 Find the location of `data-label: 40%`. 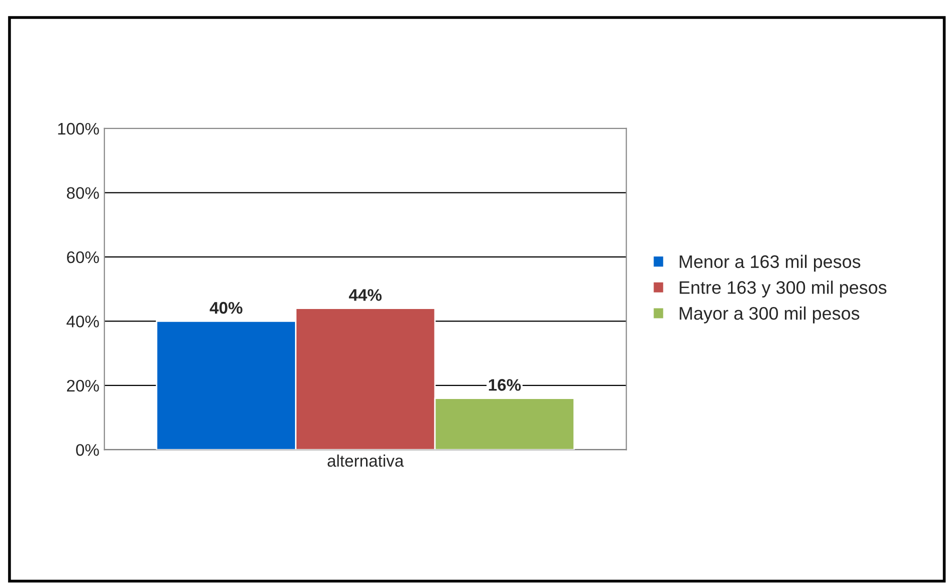

data-label: 40% is located at coordinates (226, 308).